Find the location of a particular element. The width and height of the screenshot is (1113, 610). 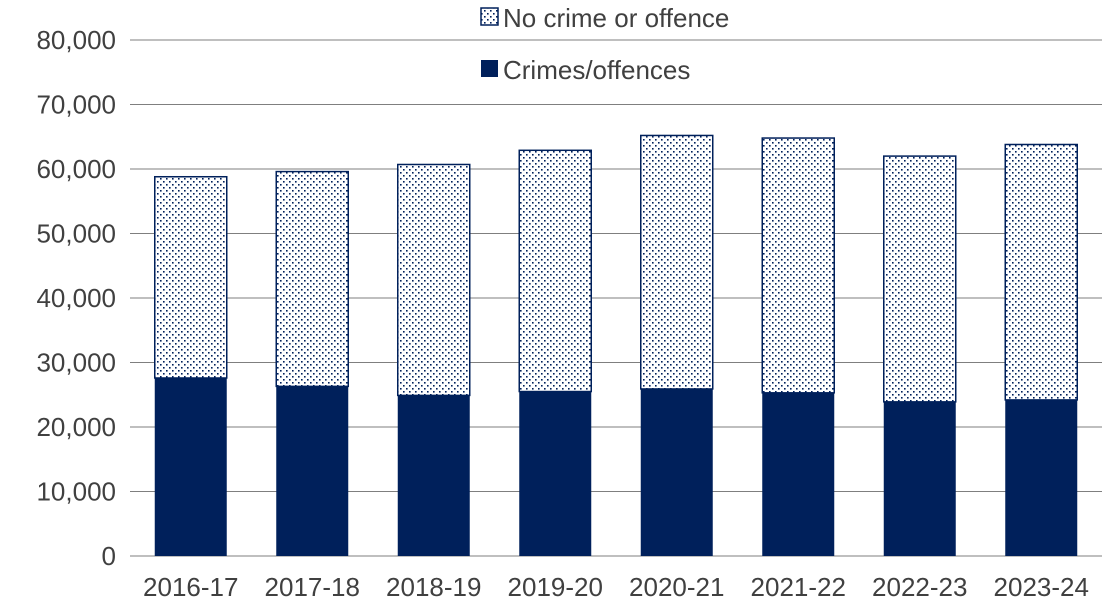

y-tick-label: 80,000 is located at coordinates (76, 40).